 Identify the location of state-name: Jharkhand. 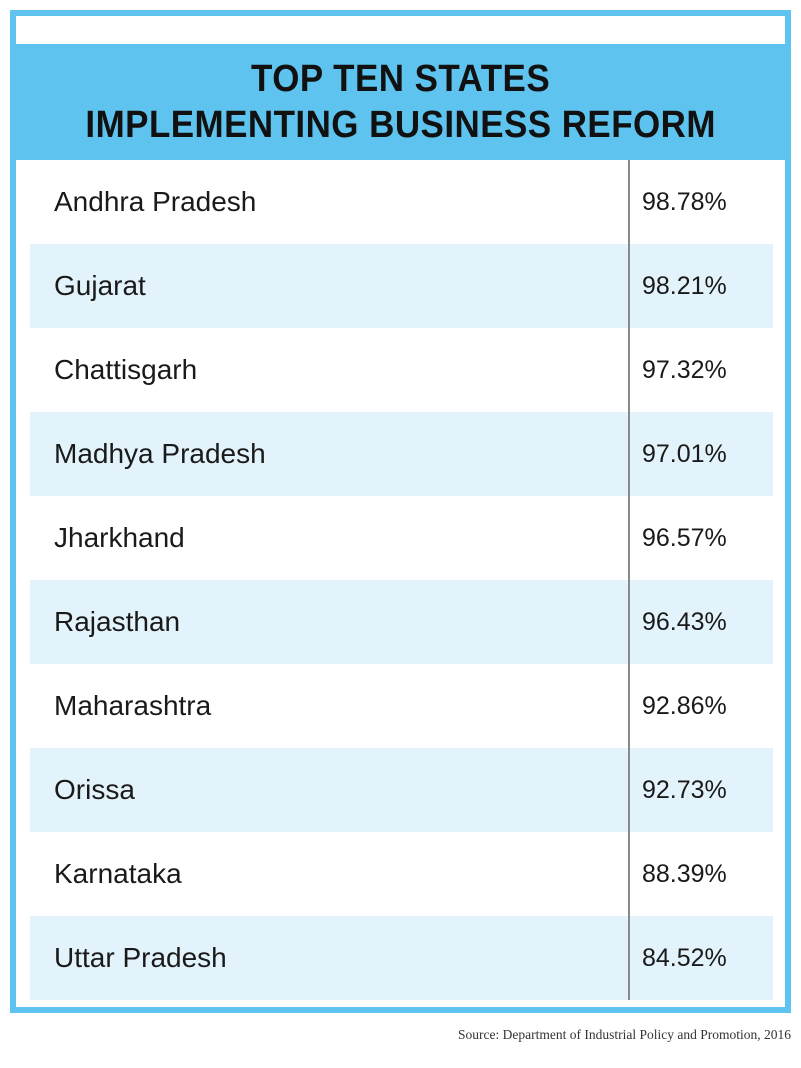
(119, 537).